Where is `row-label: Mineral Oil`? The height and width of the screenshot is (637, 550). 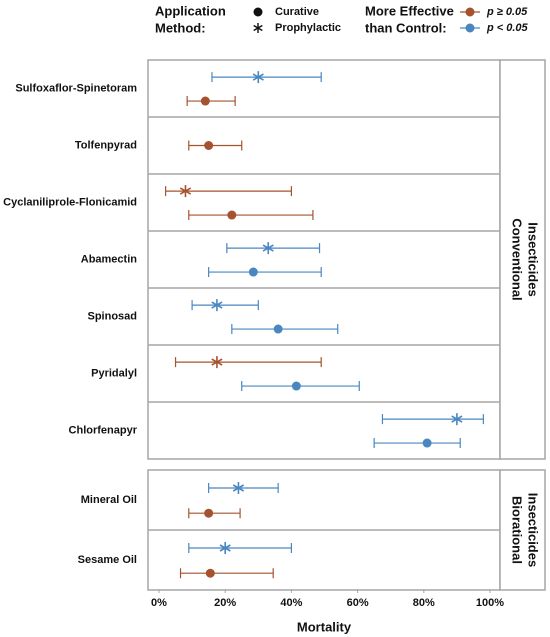
row-label: Mineral Oil is located at coordinates (109, 500).